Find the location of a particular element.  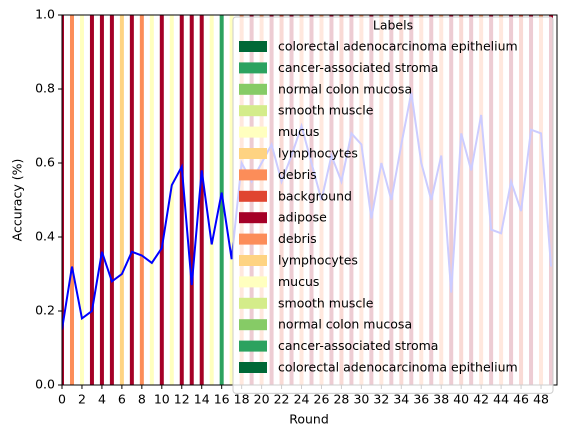

y-axis-label: Accuracy (%) is located at coordinates (17, 200).